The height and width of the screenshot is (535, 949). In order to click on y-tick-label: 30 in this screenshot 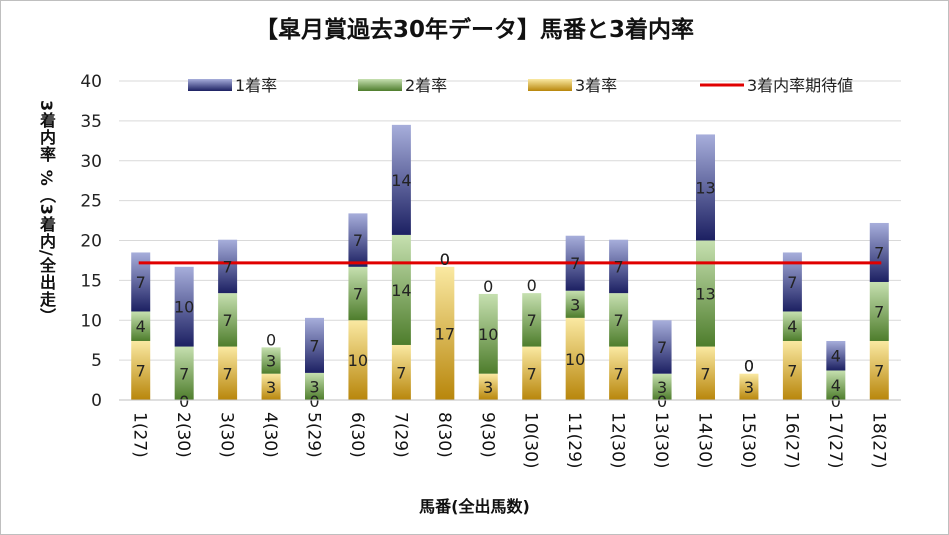, I will do `click(91, 162)`.